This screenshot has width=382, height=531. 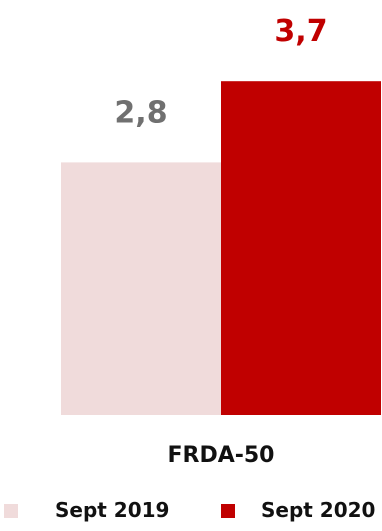 What do you see at coordinates (11, 511) in the screenshot?
I see `legend-swatch-sept-2019` at bounding box center [11, 511].